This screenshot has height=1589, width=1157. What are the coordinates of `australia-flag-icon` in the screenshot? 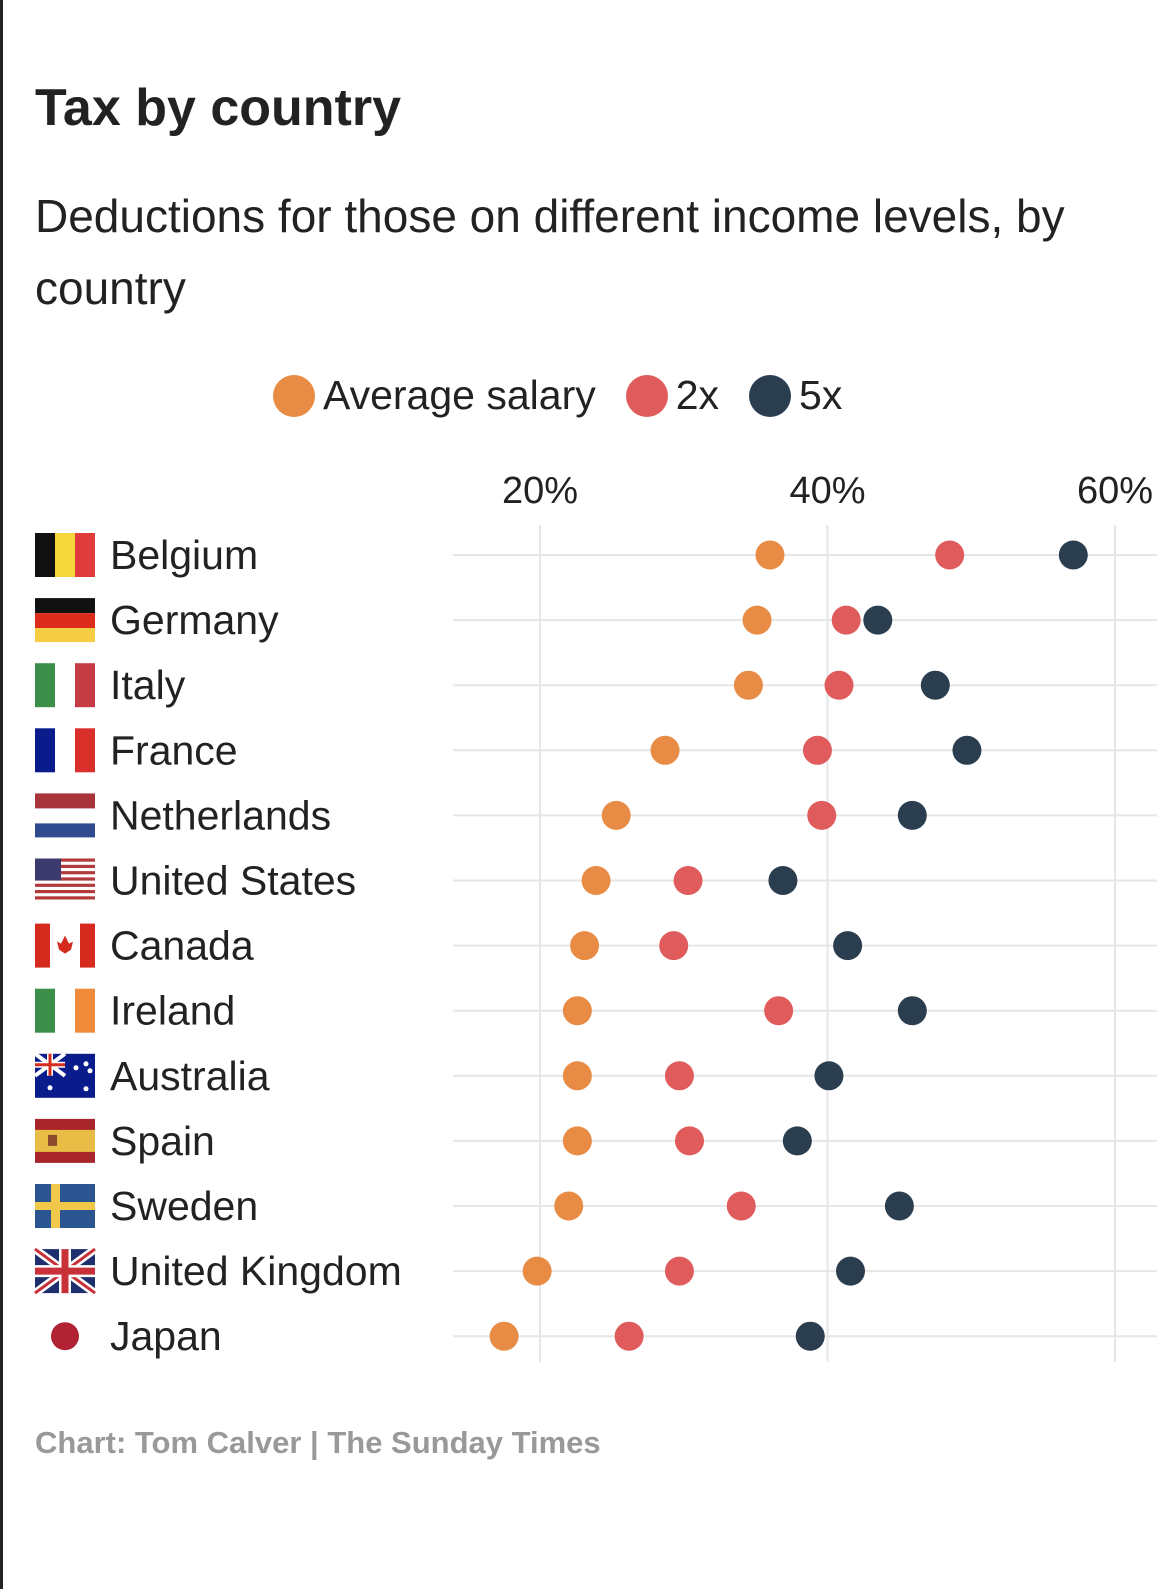 It's located at (64, 1075).